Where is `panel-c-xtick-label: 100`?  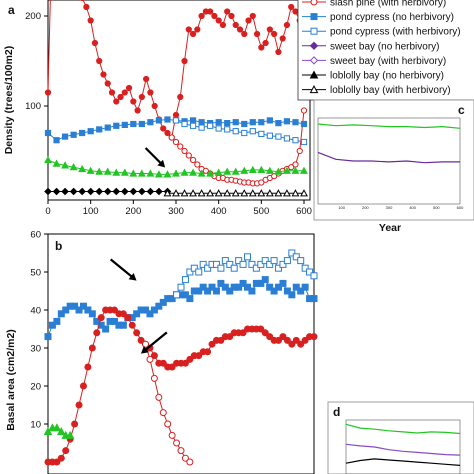
panel-c-xtick-label: 100 is located at coordinates (341, 207).